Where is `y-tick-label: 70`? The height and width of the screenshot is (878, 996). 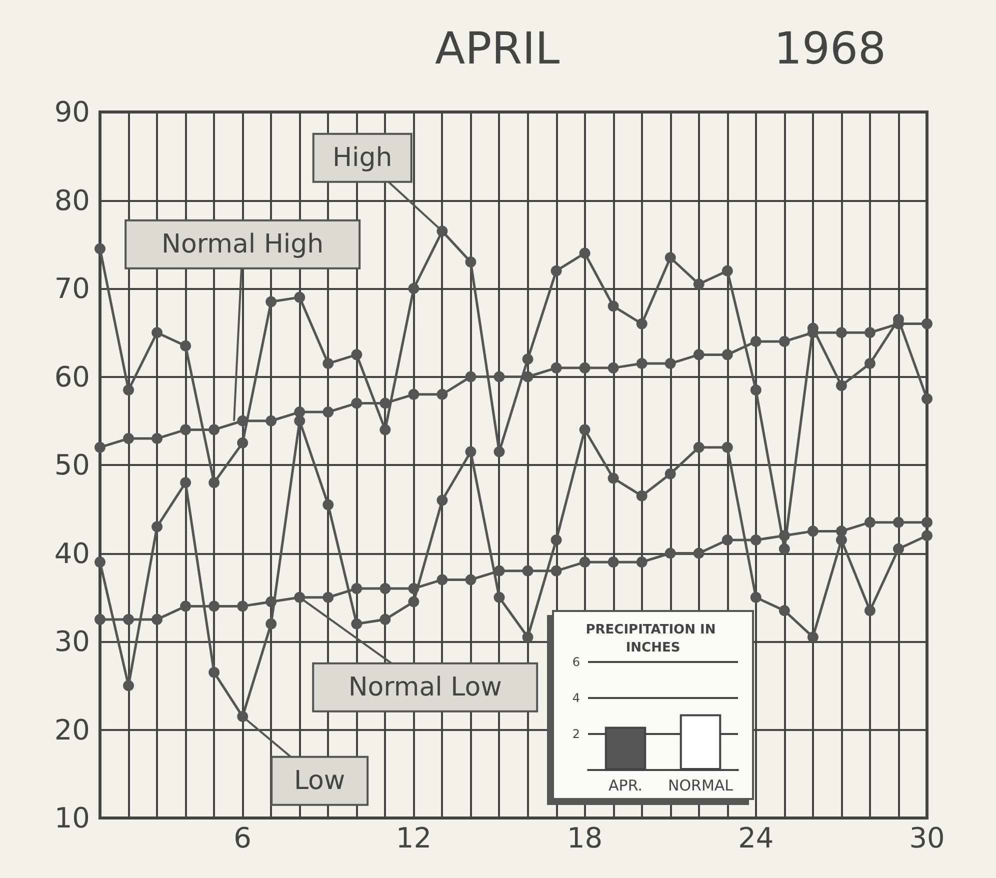
y-tick-label: 70 is located at coordinates (72, 288).